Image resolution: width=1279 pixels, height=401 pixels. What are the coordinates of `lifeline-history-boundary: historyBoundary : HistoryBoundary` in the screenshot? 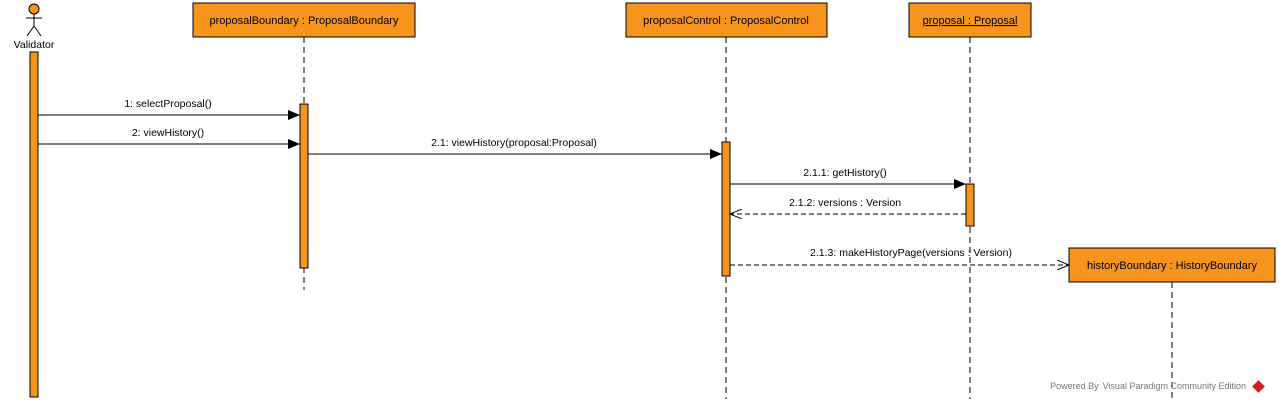 It's located at (1172, 323).